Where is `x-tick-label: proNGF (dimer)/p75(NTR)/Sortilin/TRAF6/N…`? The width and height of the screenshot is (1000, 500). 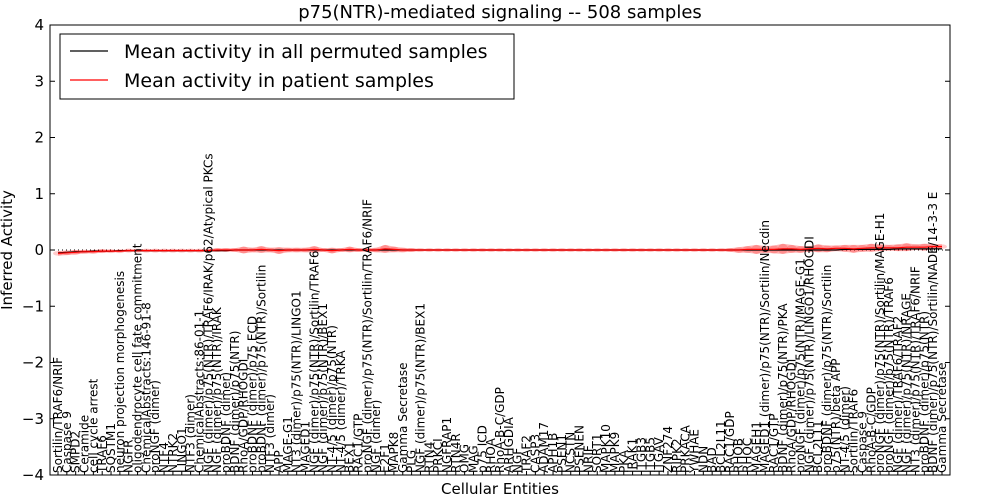
x-tick-label: proNGF (dimer)/p75(NTR)/Sortilin/TRAF6/N… is located at coordinates (367, 336).